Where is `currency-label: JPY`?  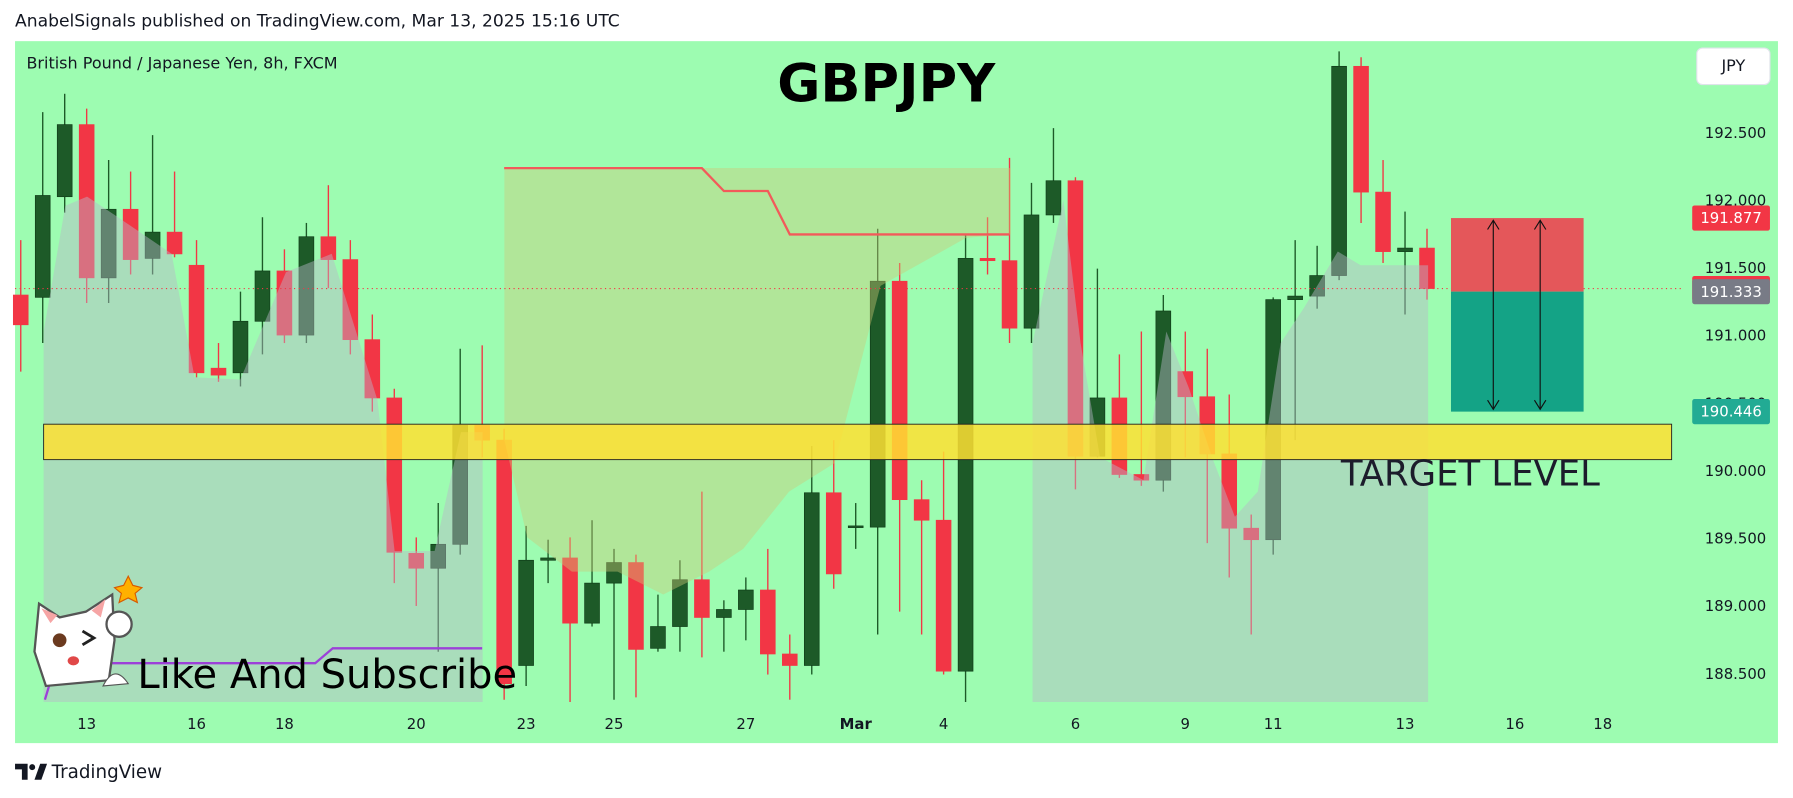 currency-label: JPY is located at coordinates (1732, 65).